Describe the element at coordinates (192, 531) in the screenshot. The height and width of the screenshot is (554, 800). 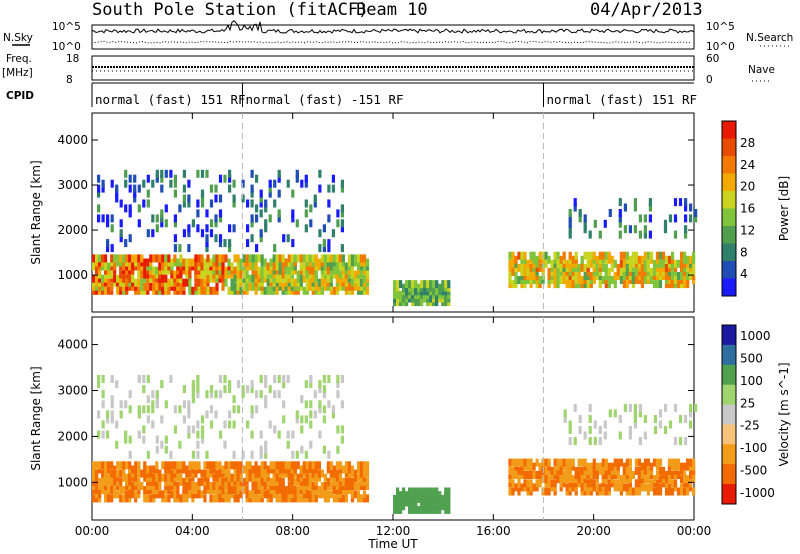
I see `x-tick-label: 04:00` at that location.